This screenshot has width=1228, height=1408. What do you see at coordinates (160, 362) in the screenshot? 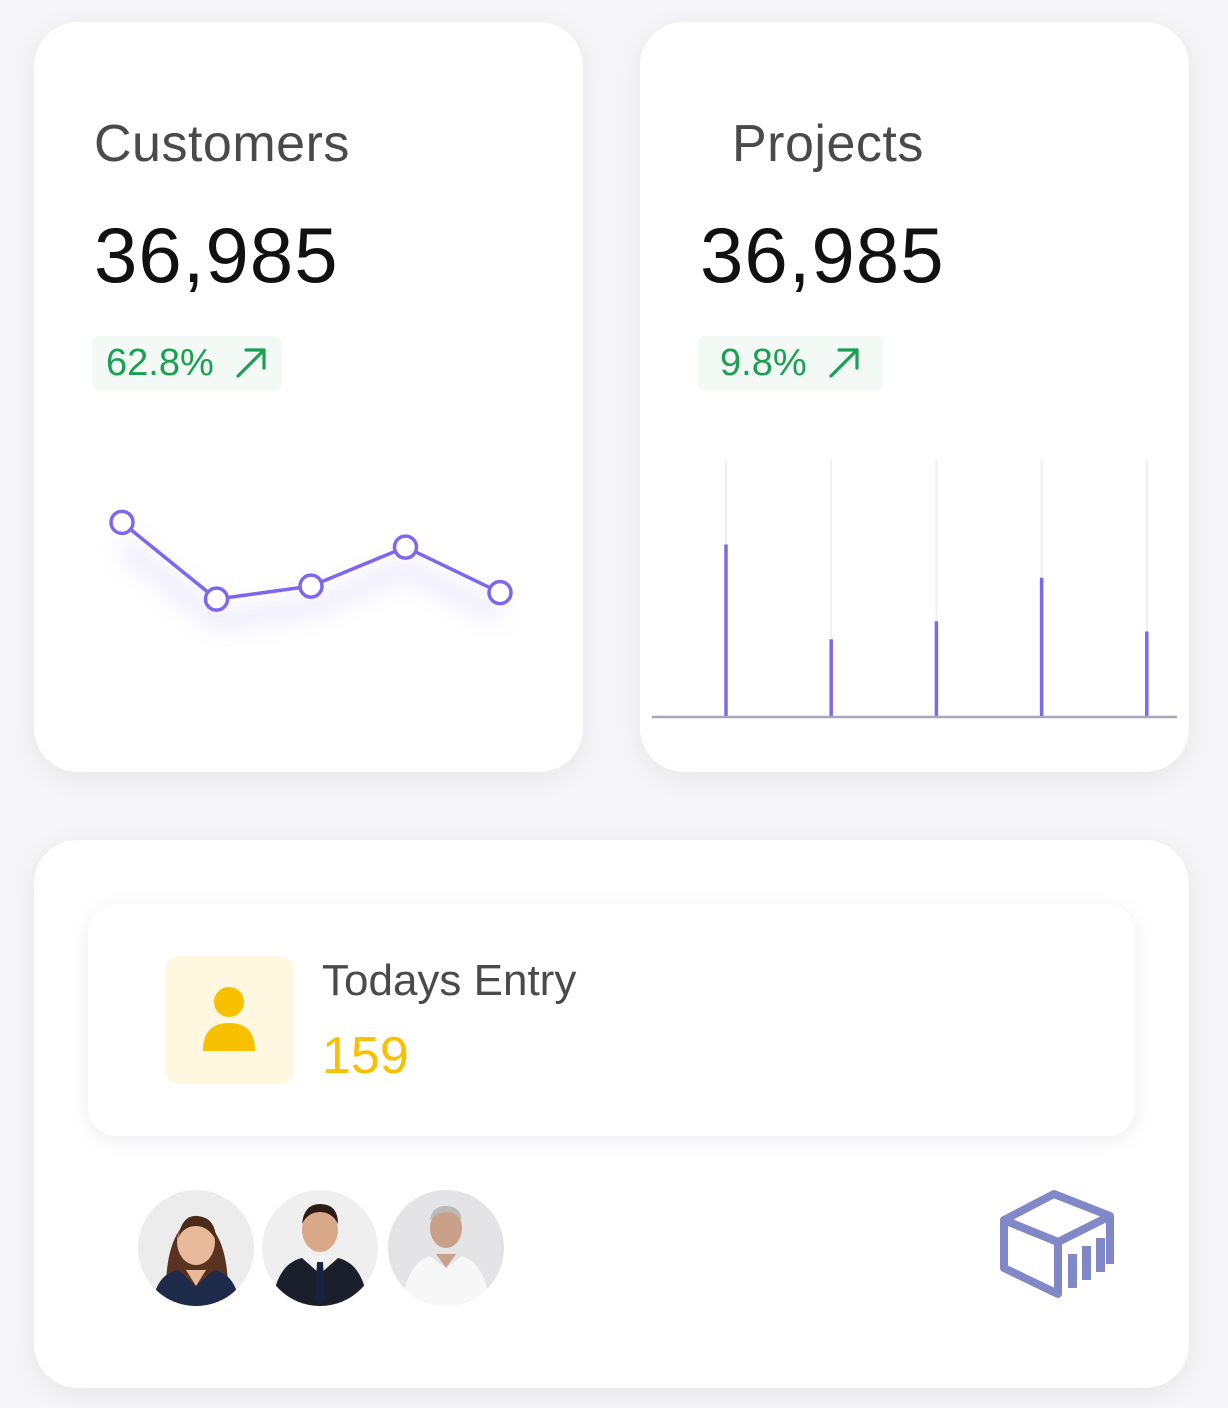
I see `customers-trend-value: 62.8%` at bounding box center [160, 362].